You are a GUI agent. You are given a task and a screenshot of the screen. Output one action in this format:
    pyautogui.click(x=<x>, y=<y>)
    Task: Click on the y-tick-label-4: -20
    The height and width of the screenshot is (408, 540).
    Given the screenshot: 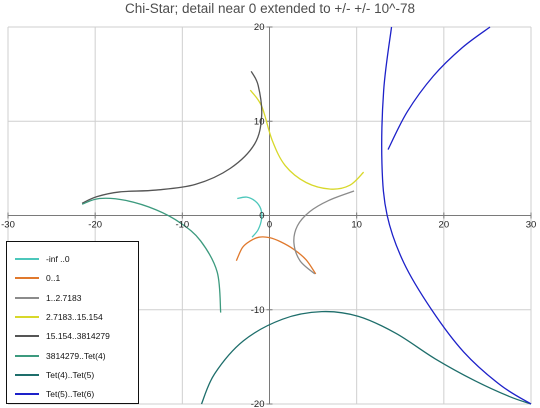 What is the action you would take?
    pyautogui.click(x=258, y=403)
    